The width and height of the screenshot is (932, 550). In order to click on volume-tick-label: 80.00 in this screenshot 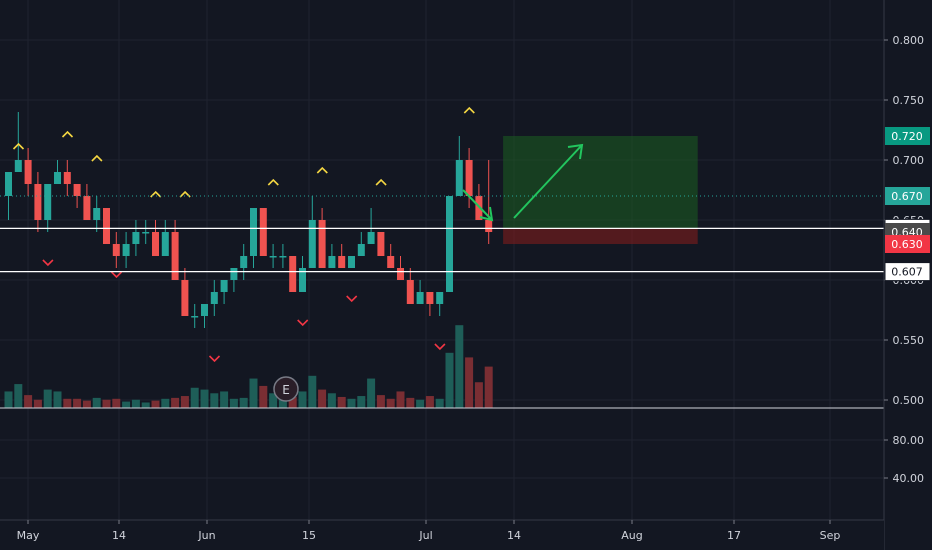, I will do `click(909, 440)`.